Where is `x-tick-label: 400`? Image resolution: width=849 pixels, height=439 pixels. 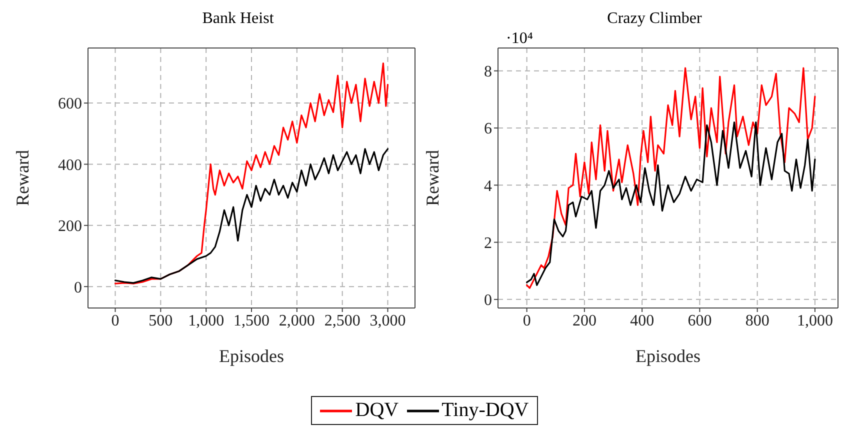
x-tick-label: 400 is located at coordinates (642, 321).